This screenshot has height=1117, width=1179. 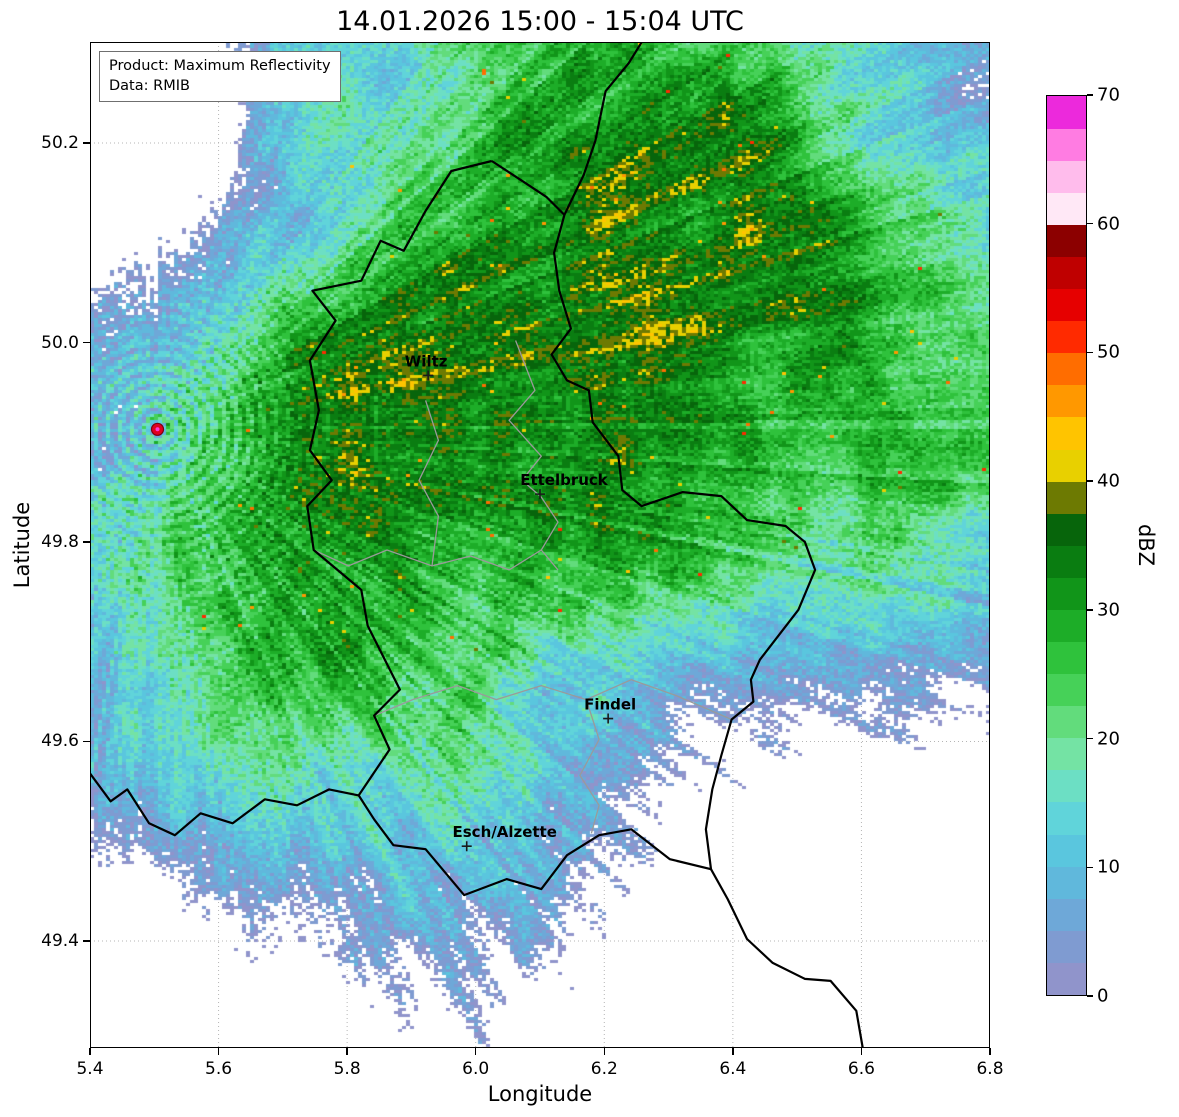 I want to click on colorbar-tick-label: 30, so click(x=1108, y=610).